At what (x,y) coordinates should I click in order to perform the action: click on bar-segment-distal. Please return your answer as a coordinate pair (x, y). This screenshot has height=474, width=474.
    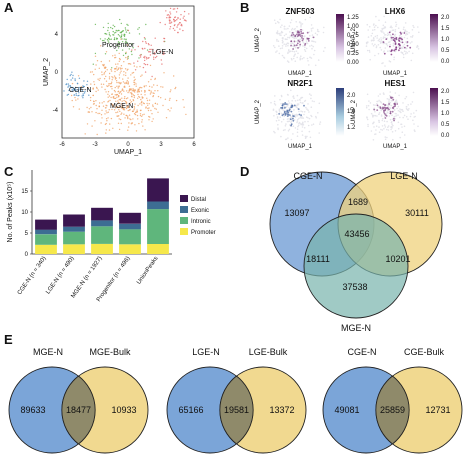
    Looking at the image, I should click on (158, 190).